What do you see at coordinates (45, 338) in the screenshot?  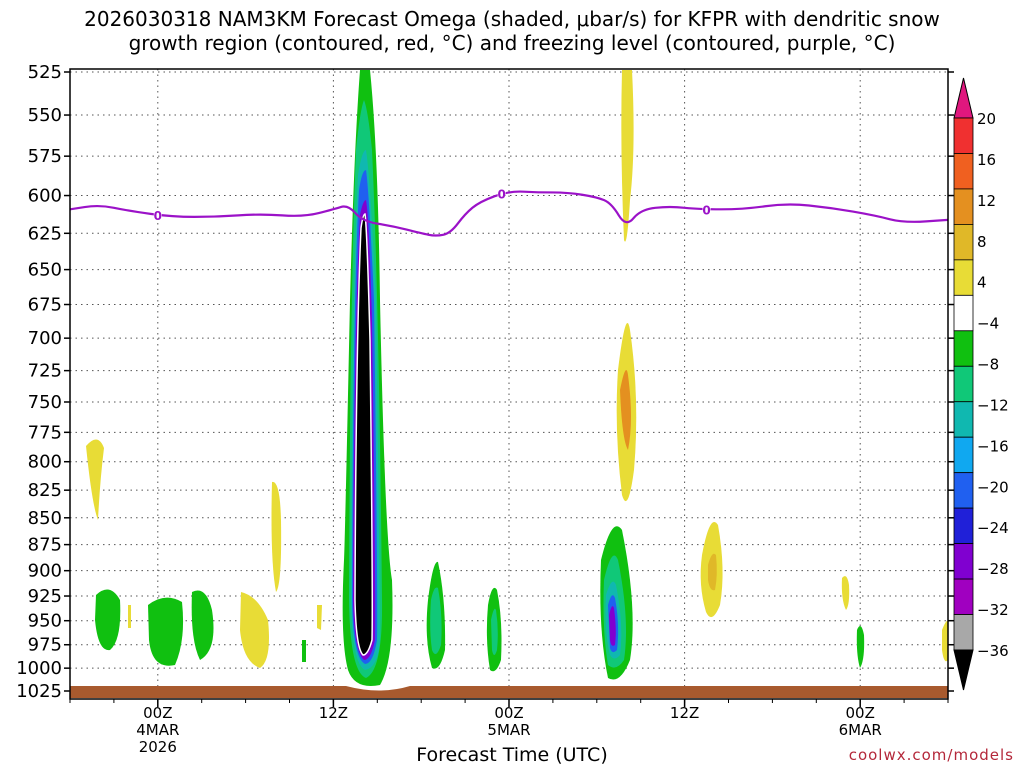 I see `y-tick-label: 700` at bounding box center [45, 338].